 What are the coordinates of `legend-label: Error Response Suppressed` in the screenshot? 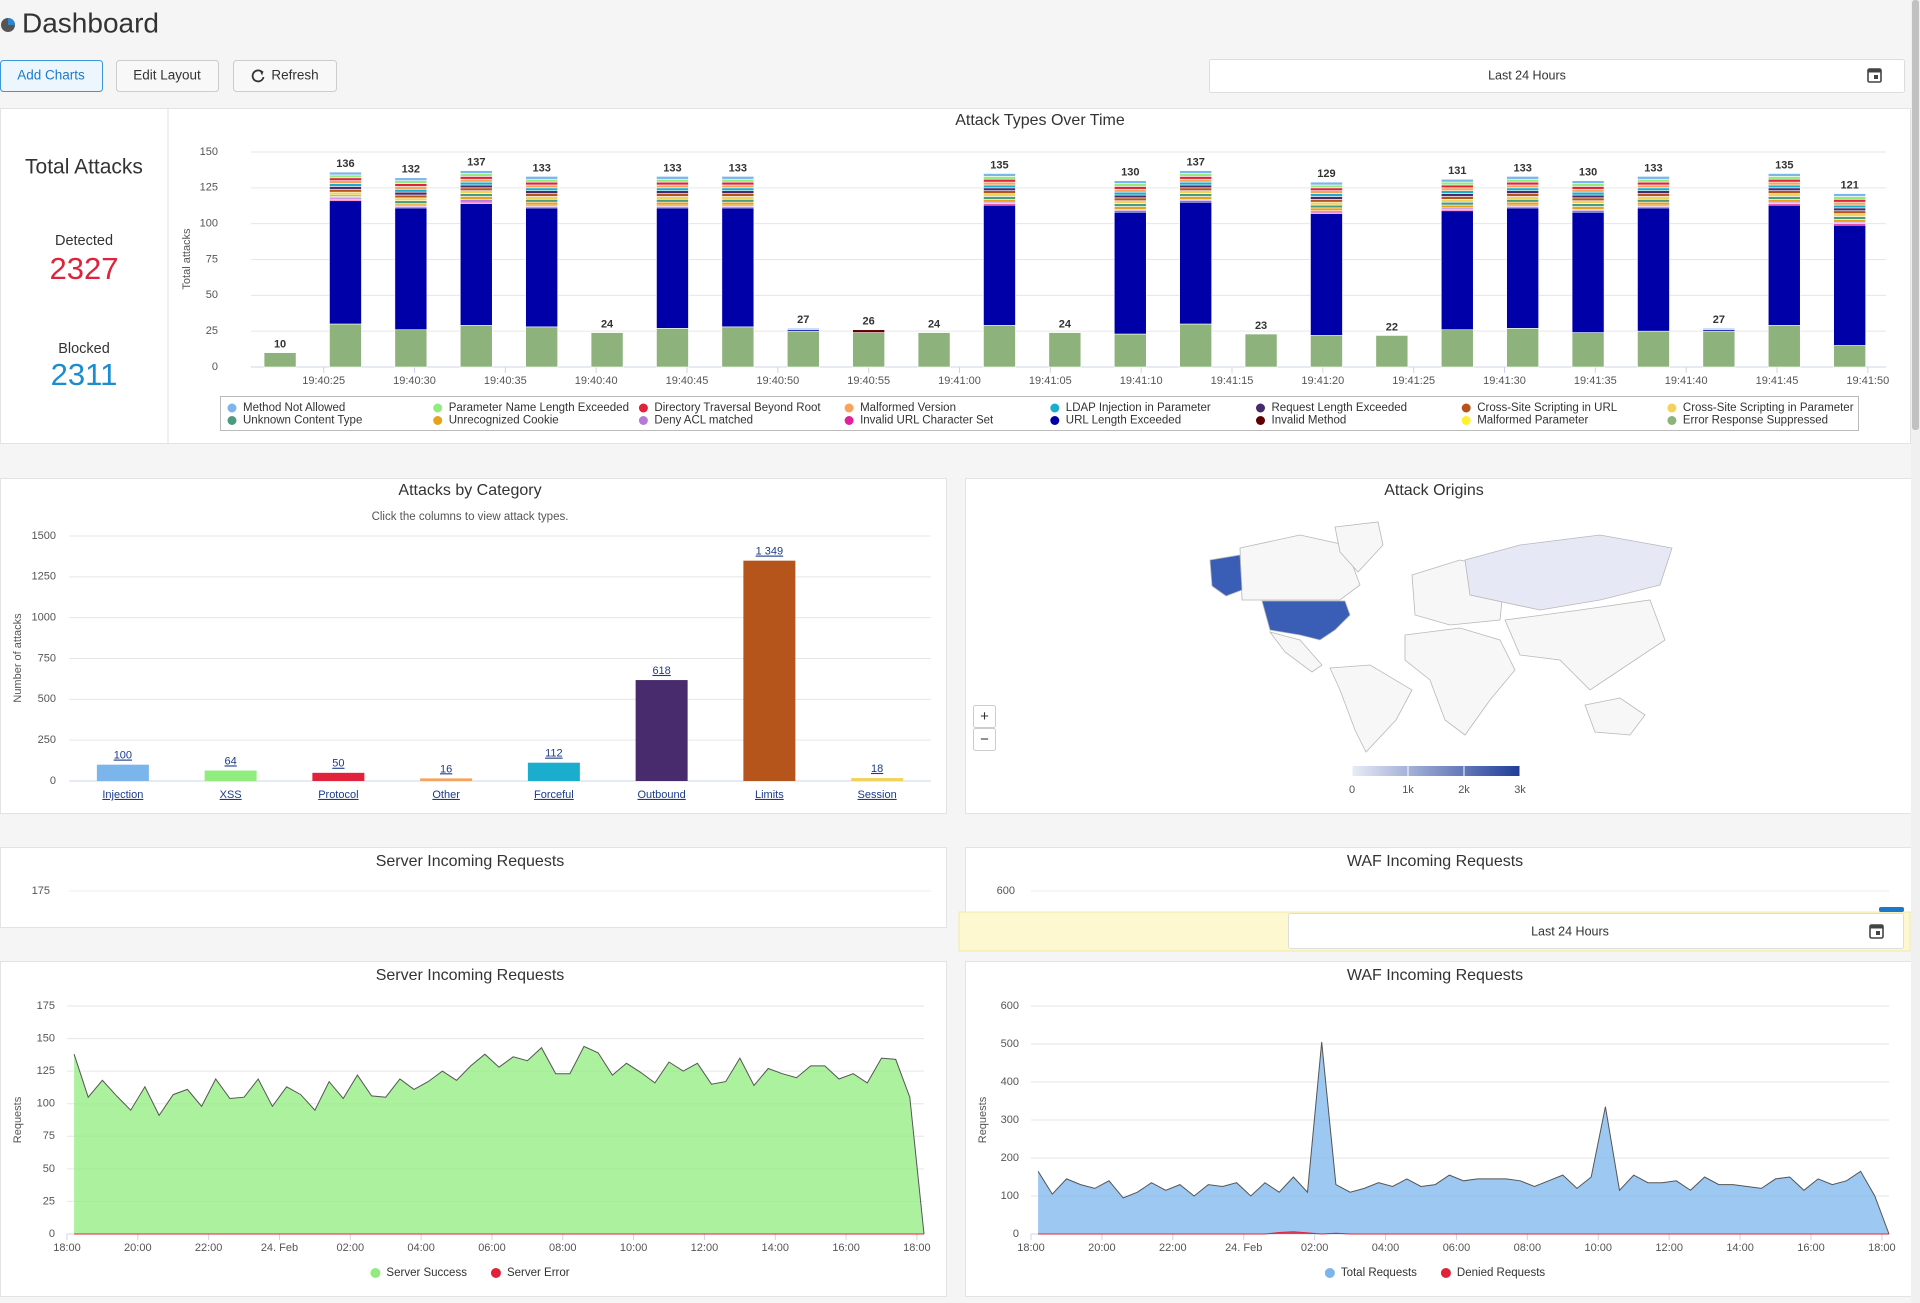 It's located at (1755, 421).